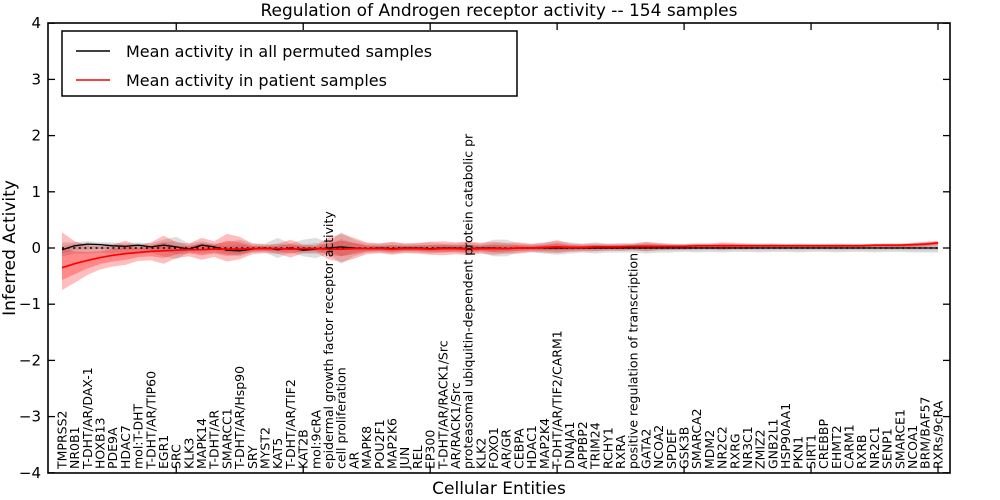  I want to click on x-tick-label: EHMT2, so click(836, 447).